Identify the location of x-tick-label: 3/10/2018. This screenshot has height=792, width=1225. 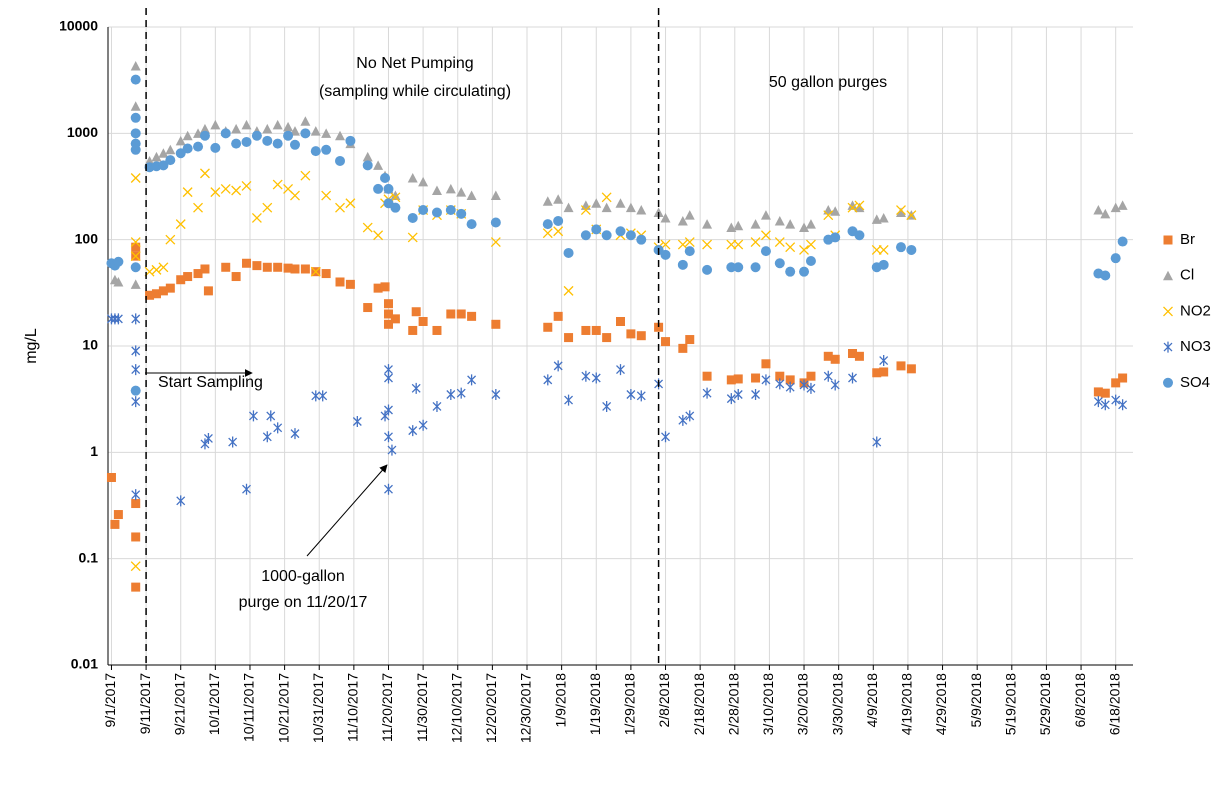
(768, 704).